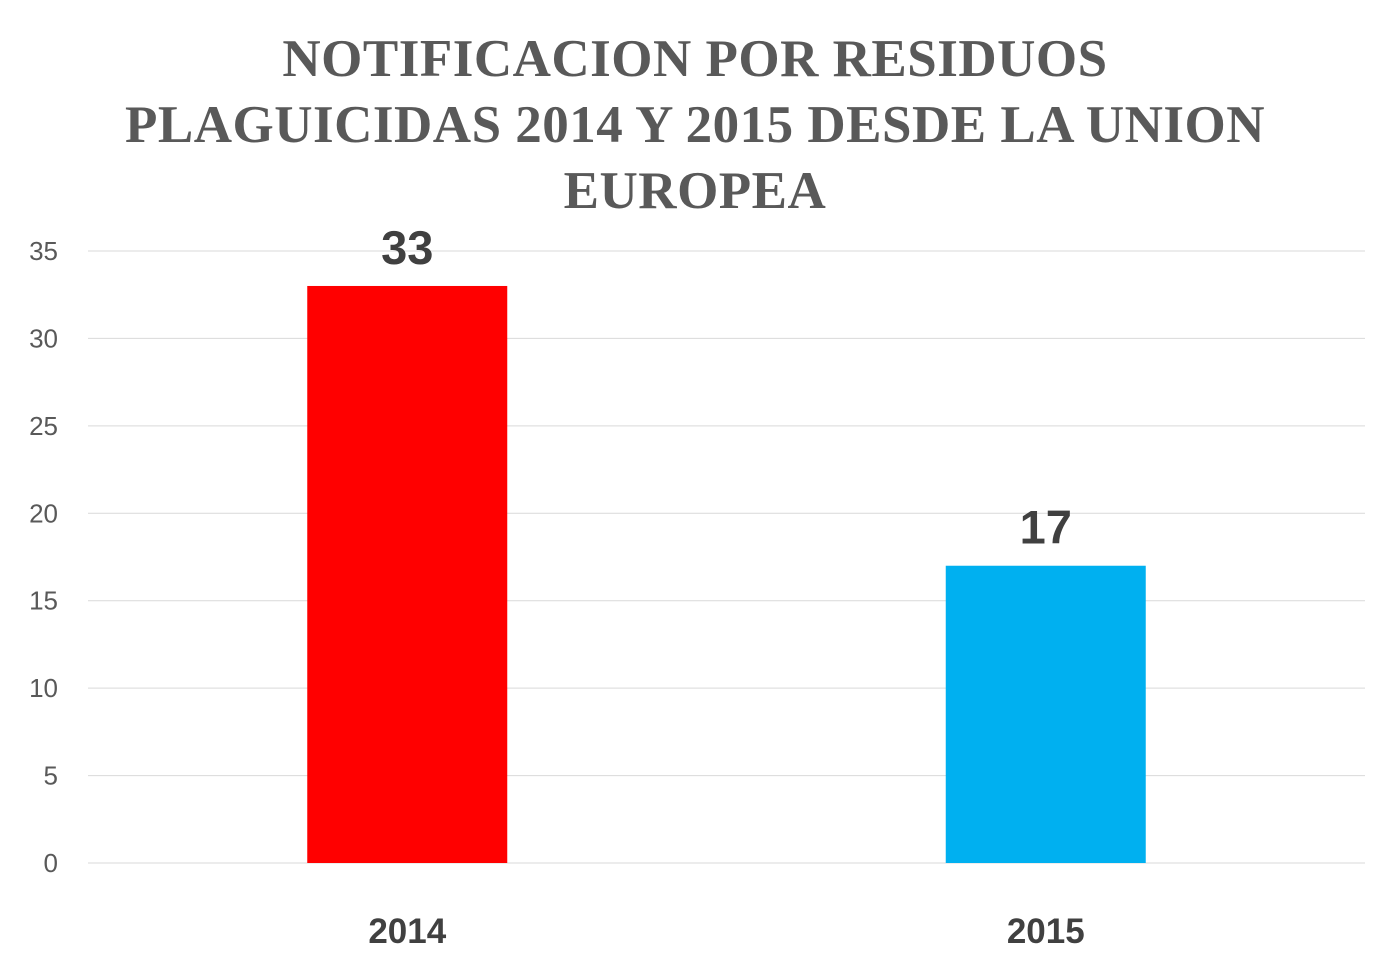 Image resolution: width=1389 pixels, height=977 pixels. Describe the element at coordinates (407, 247) in the screenshot. I see `data-label: 33` at that location.